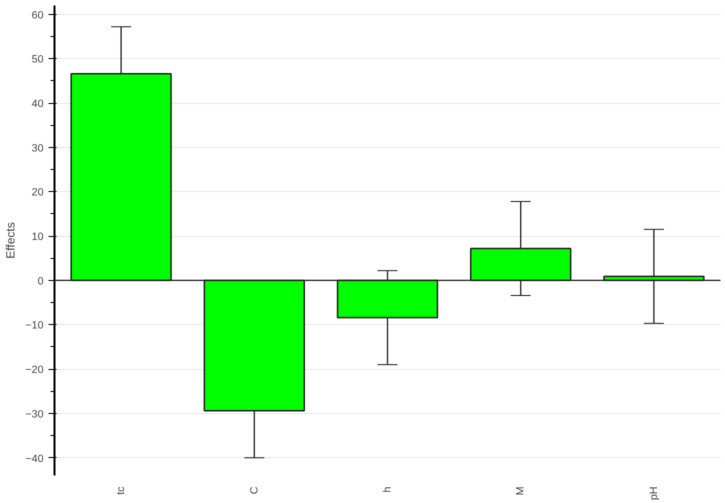  I want to click on y-tick-label: 30, so click(38, 148).